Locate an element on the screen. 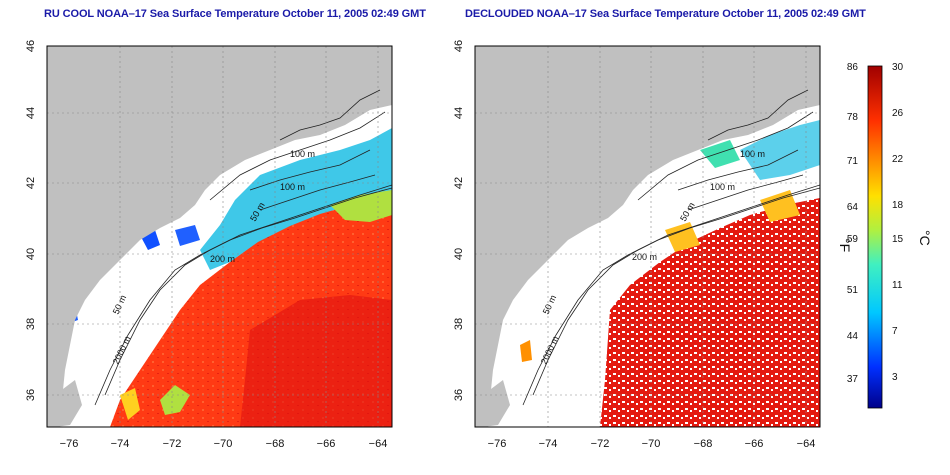 The image size is (950, 475). left-land-patch is located at coordinates (68, 403).